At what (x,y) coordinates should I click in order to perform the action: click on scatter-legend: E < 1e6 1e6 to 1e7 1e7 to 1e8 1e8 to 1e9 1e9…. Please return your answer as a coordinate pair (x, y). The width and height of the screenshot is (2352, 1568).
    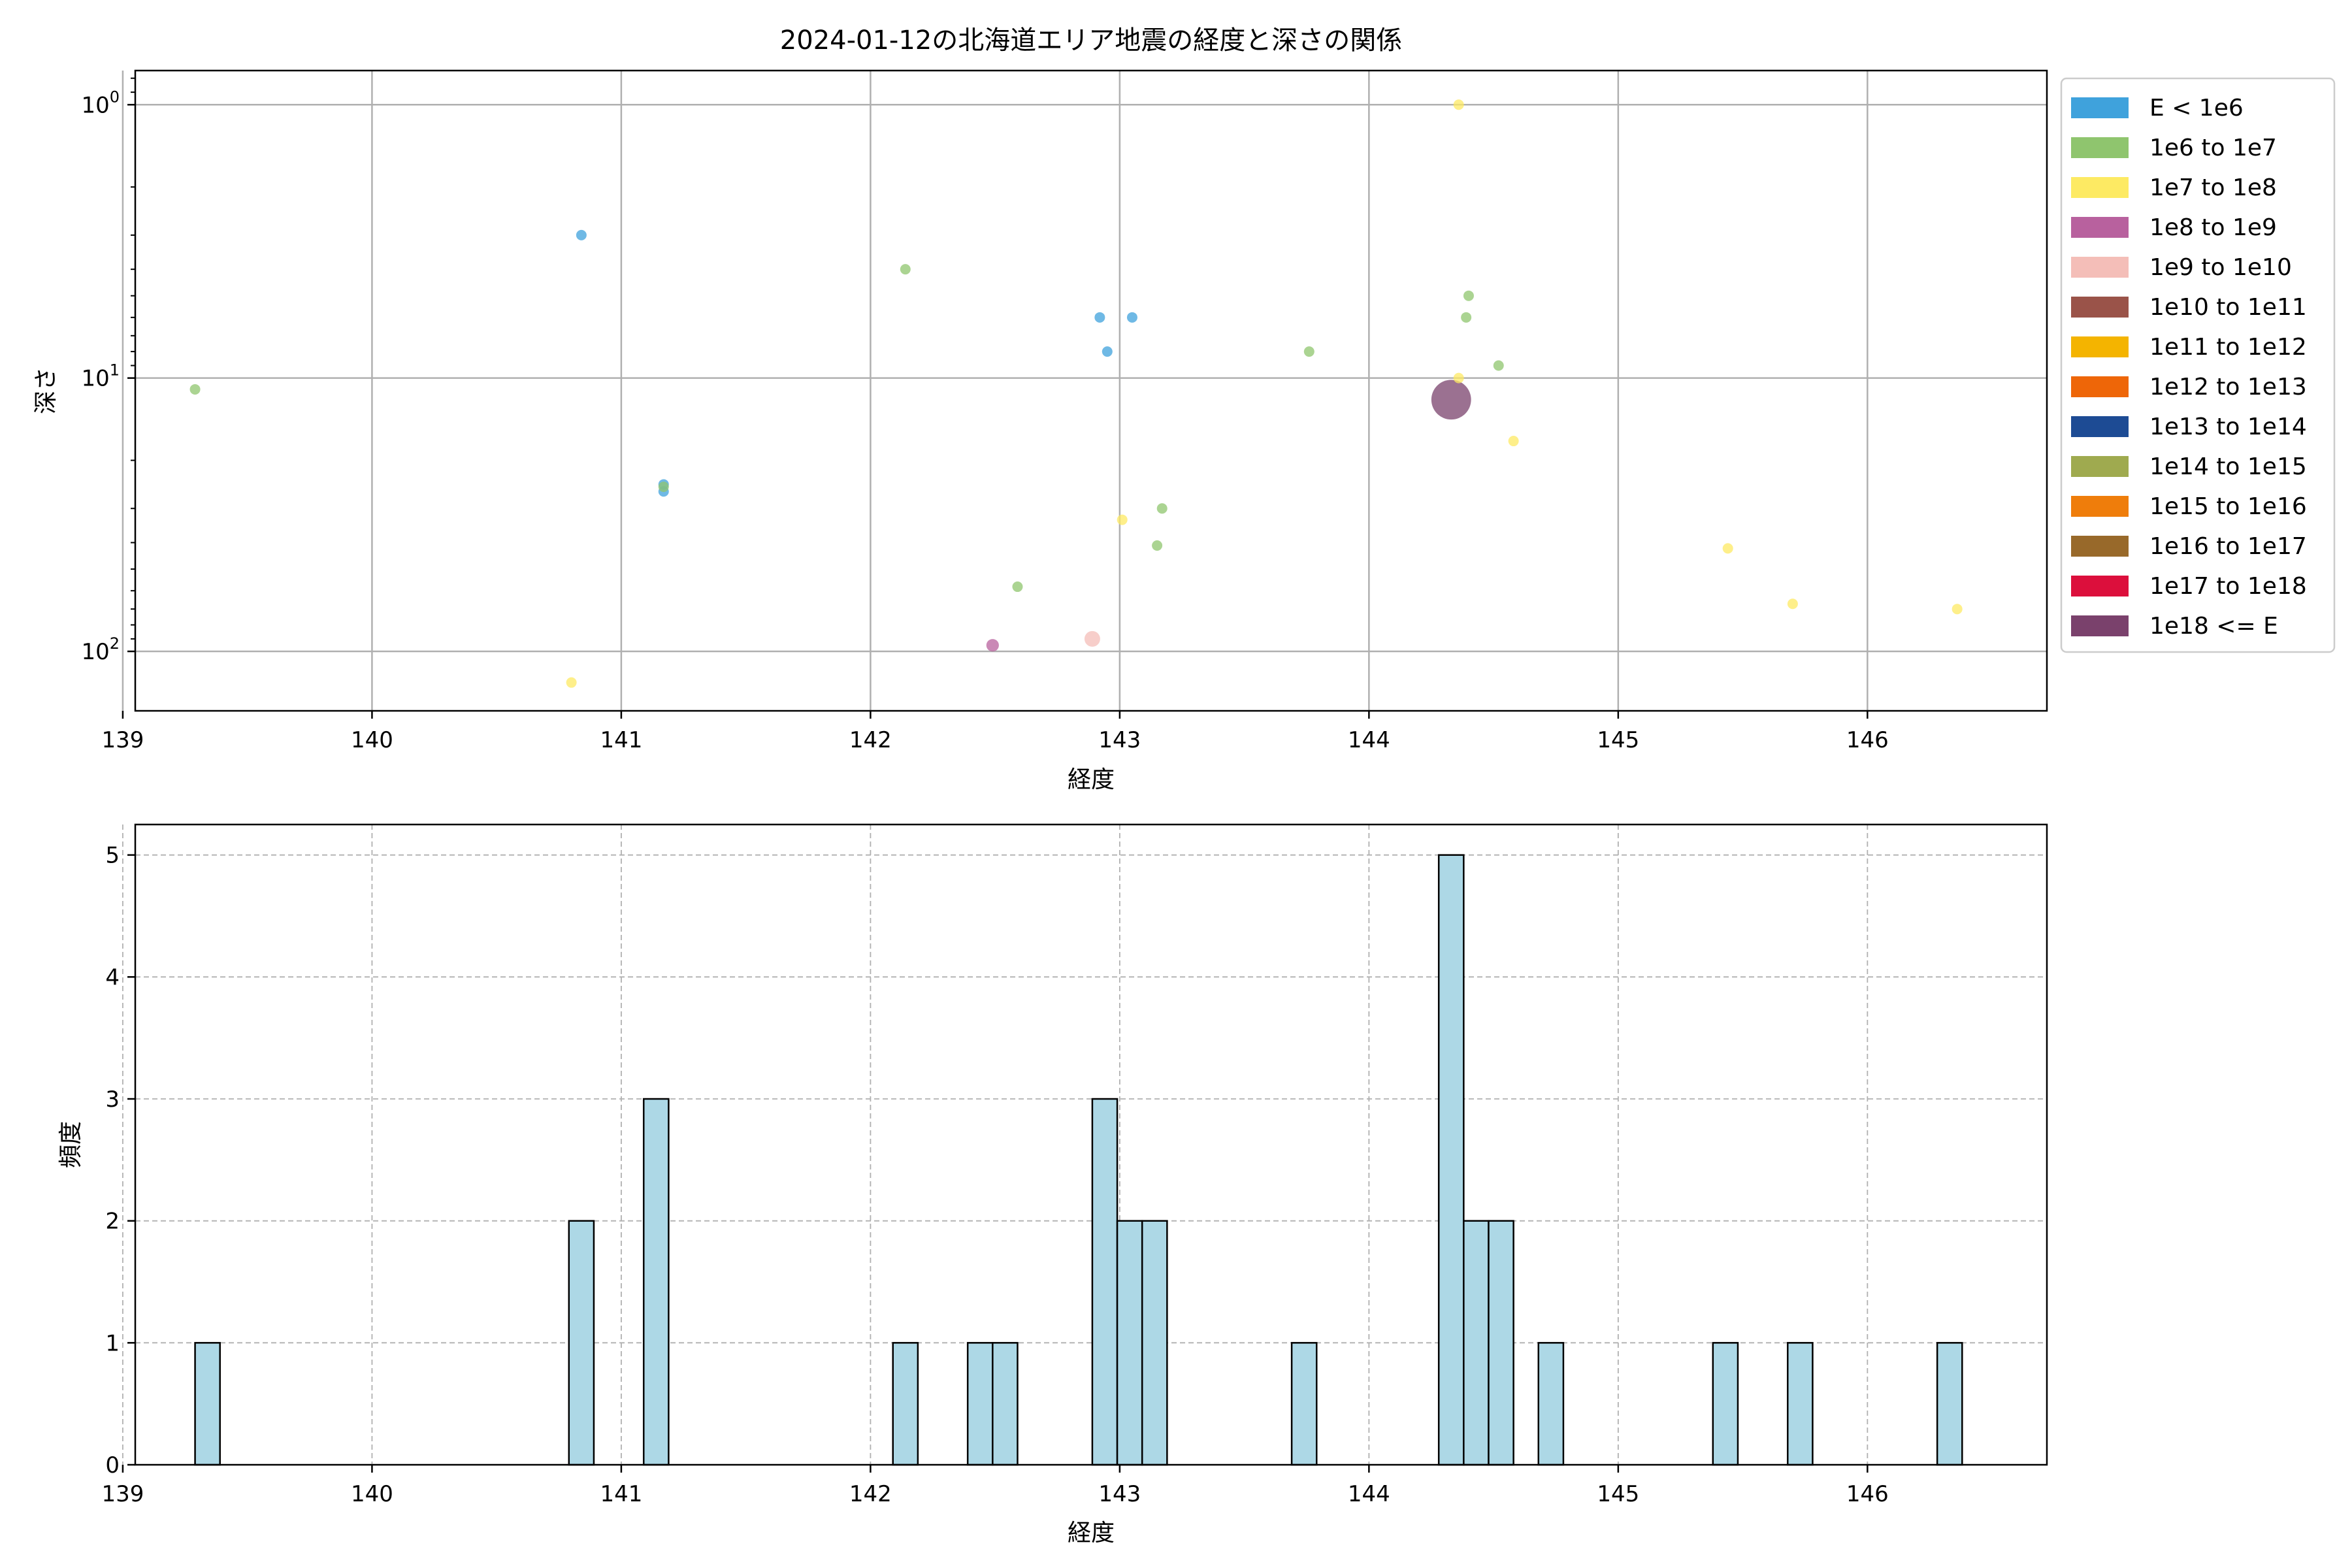
    Looking at the image, I should click on (2198, 365).